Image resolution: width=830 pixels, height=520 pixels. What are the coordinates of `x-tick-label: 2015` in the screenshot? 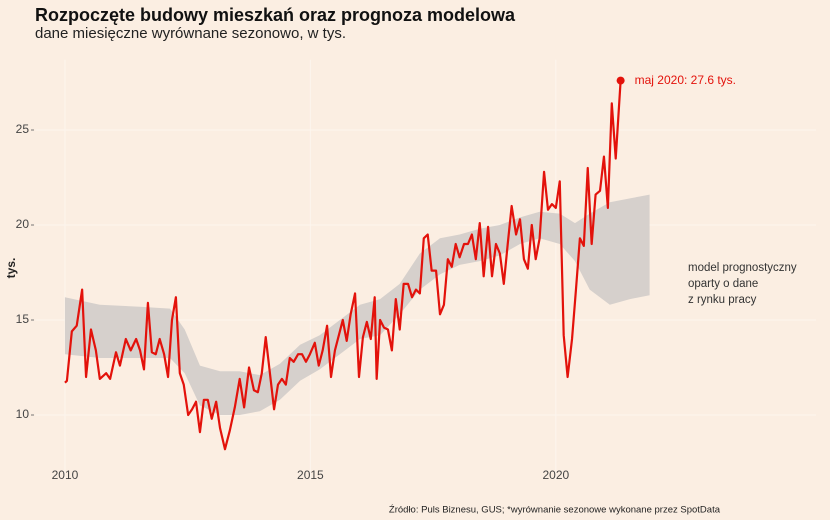 It's located at (310, 475).